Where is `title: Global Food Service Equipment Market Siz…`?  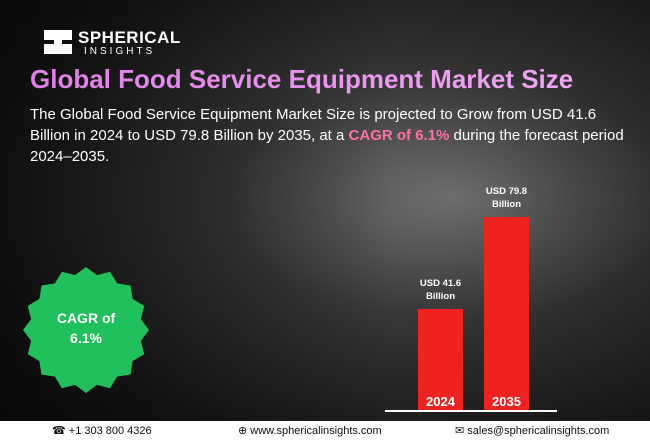
title: Global Food Service Equipment Market Siz… is located at coordinates (302, 79).